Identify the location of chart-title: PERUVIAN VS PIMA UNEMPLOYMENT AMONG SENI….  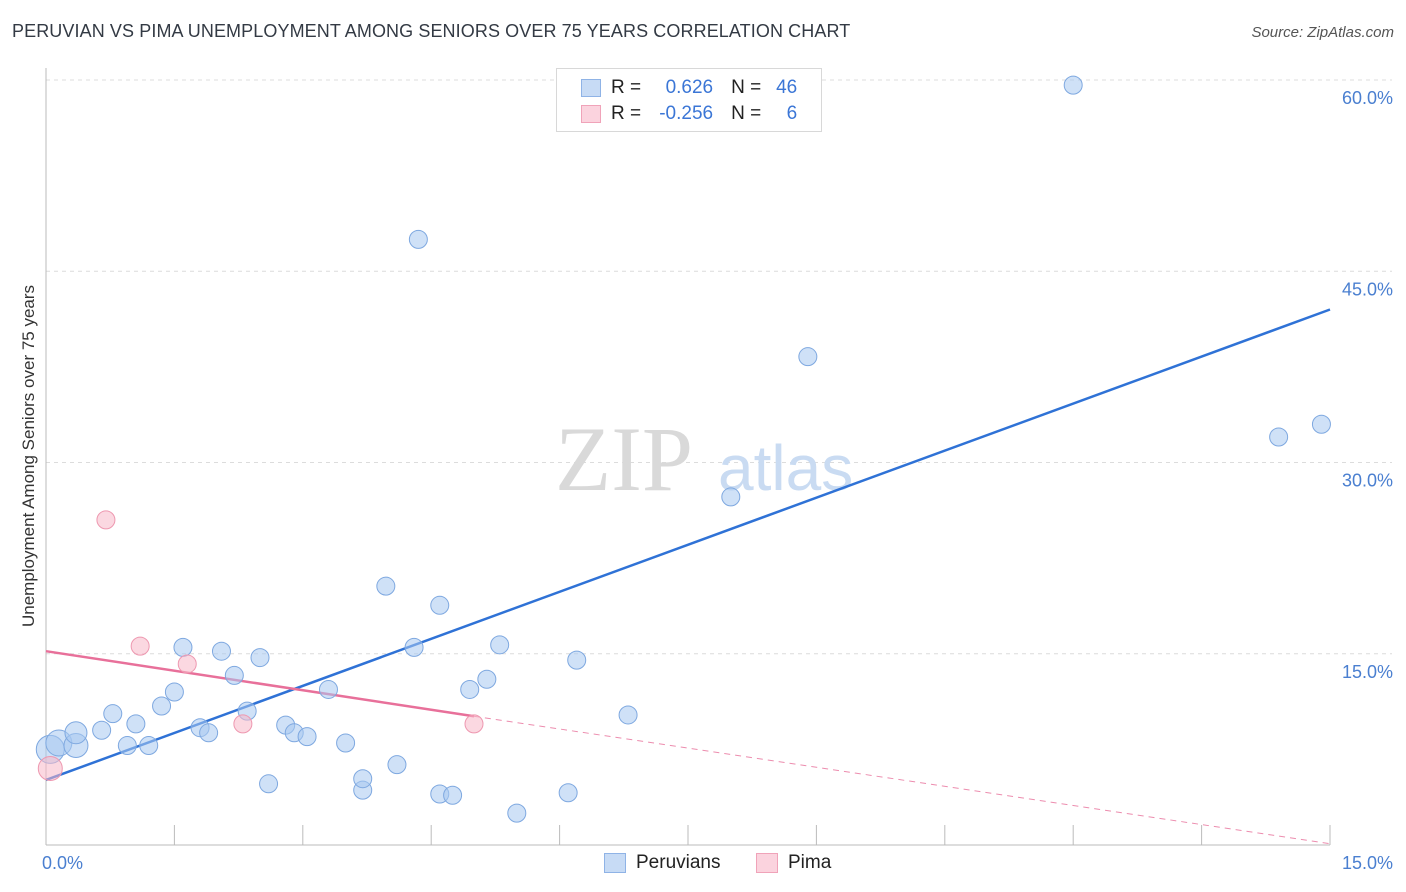
(431, 31).